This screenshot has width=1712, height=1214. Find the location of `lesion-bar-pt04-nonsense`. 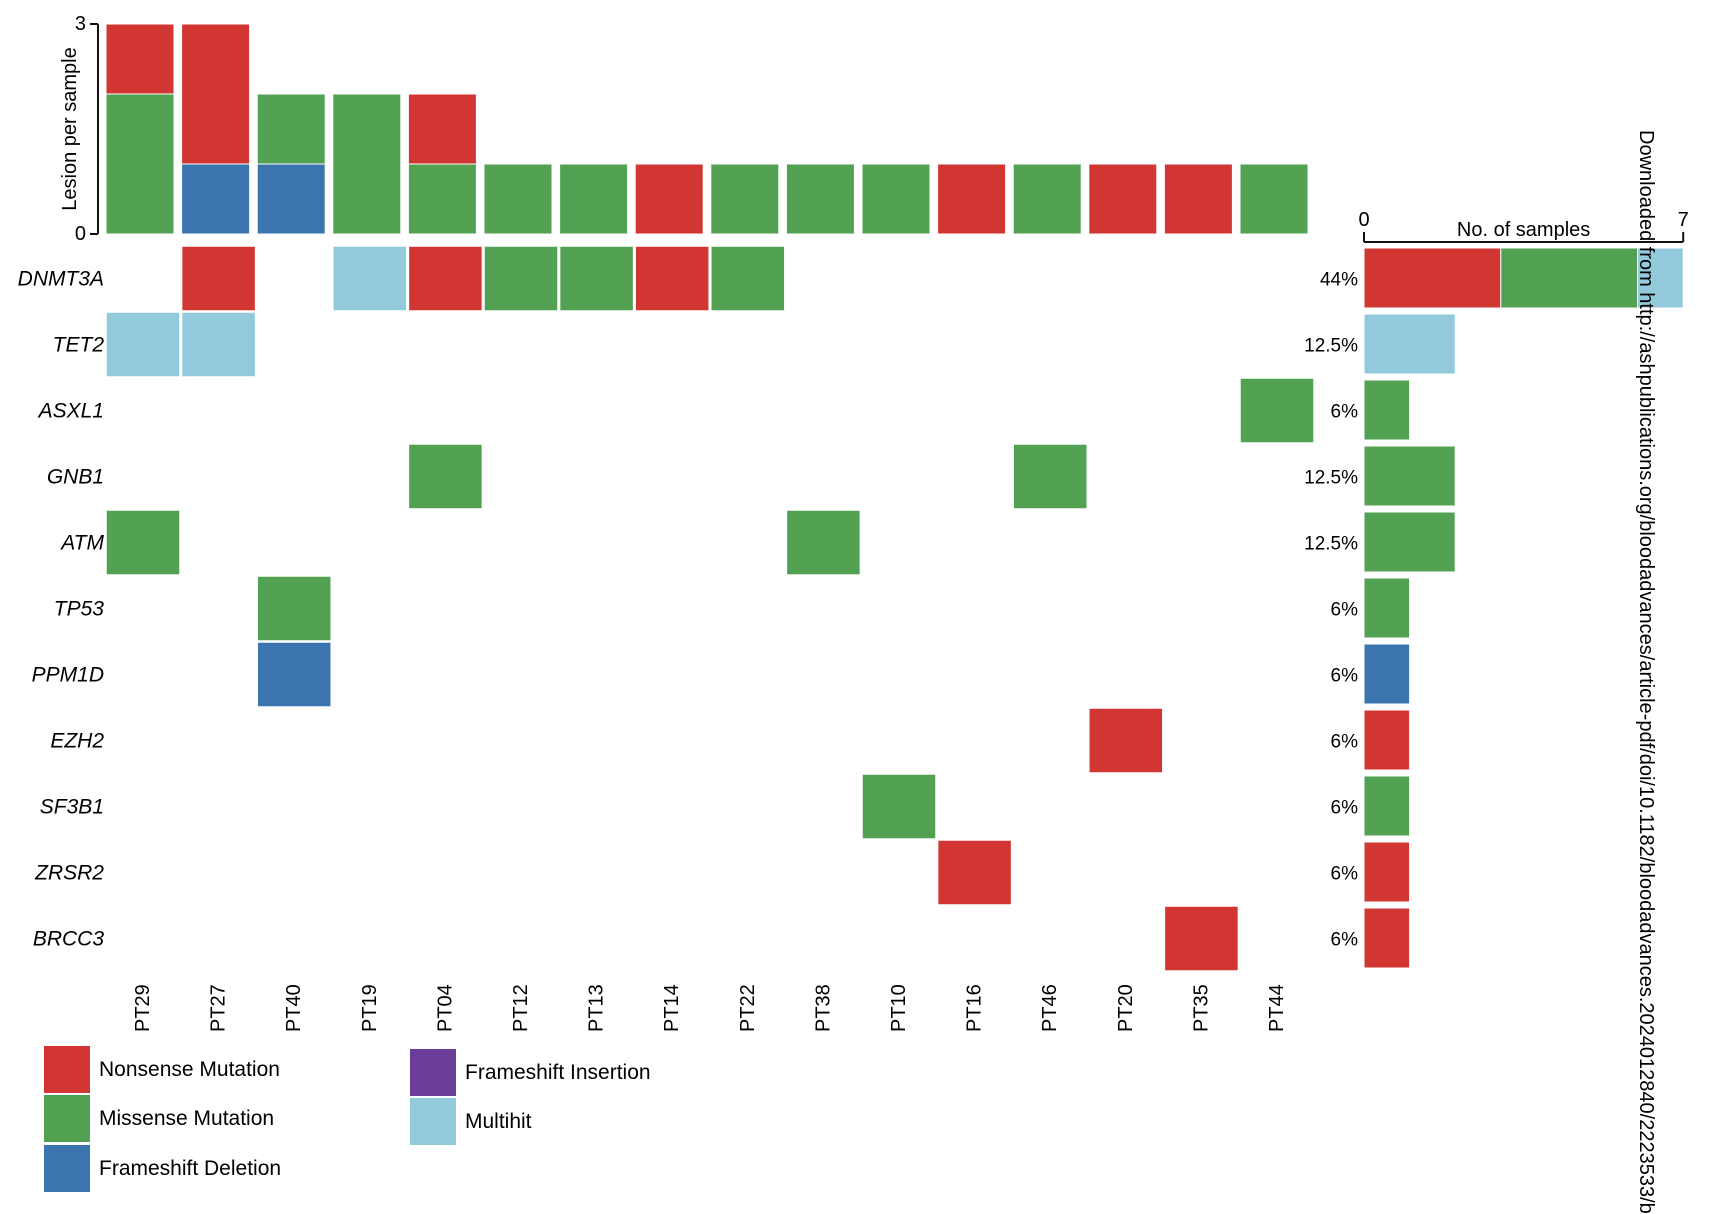

lesion-bar-pt04-nonsense is located at coordinates (442, 129).